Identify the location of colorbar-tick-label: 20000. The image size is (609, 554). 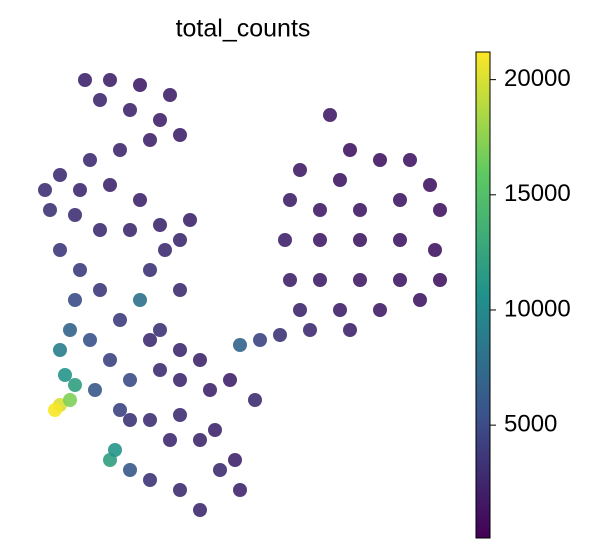
(537, 78).